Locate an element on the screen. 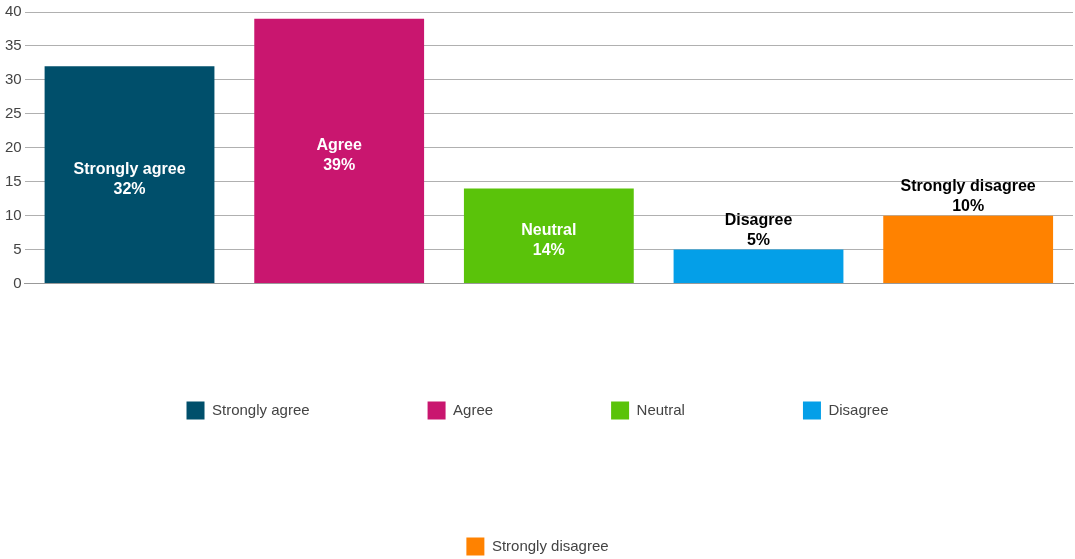 This screenshot has height=559, width=1075. text: Strongly agree is located at coordinates (129, 169).